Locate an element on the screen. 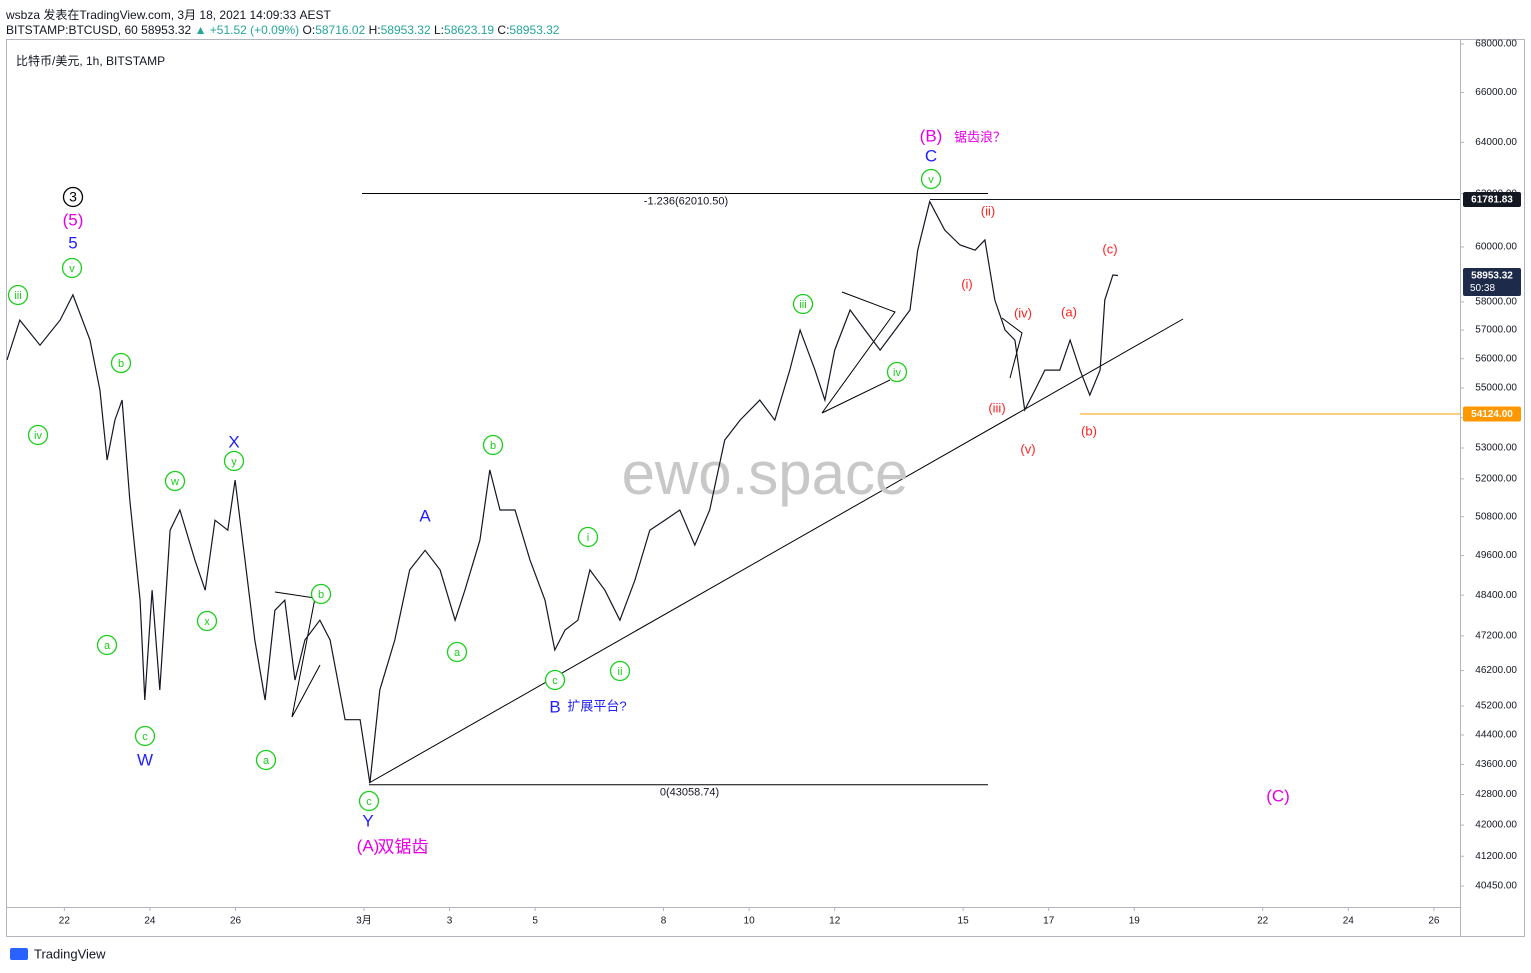  wave-label: (a) is located at coordinates (1069, 311).